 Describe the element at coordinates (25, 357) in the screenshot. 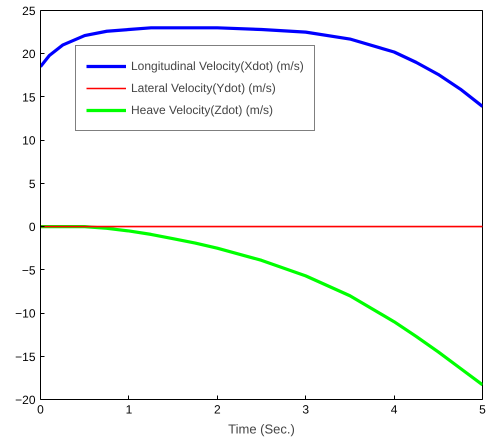

I see `y-tick-label: −15` at that location.